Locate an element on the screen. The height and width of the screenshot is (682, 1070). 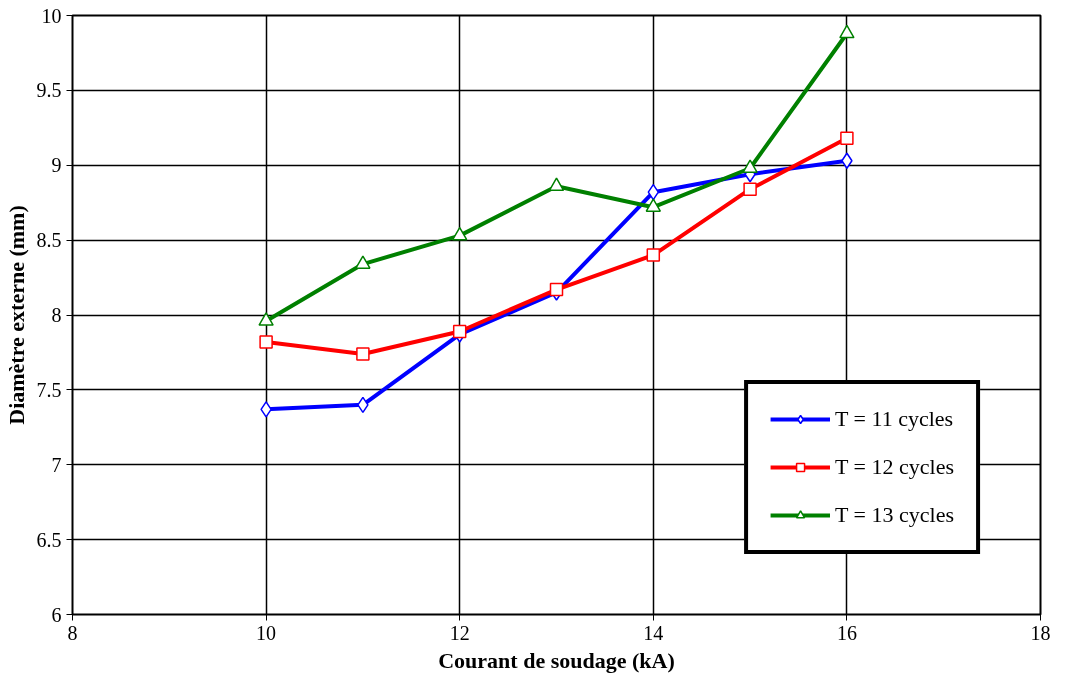
x-tick-label: 8 is located at coordinates (72, 632).